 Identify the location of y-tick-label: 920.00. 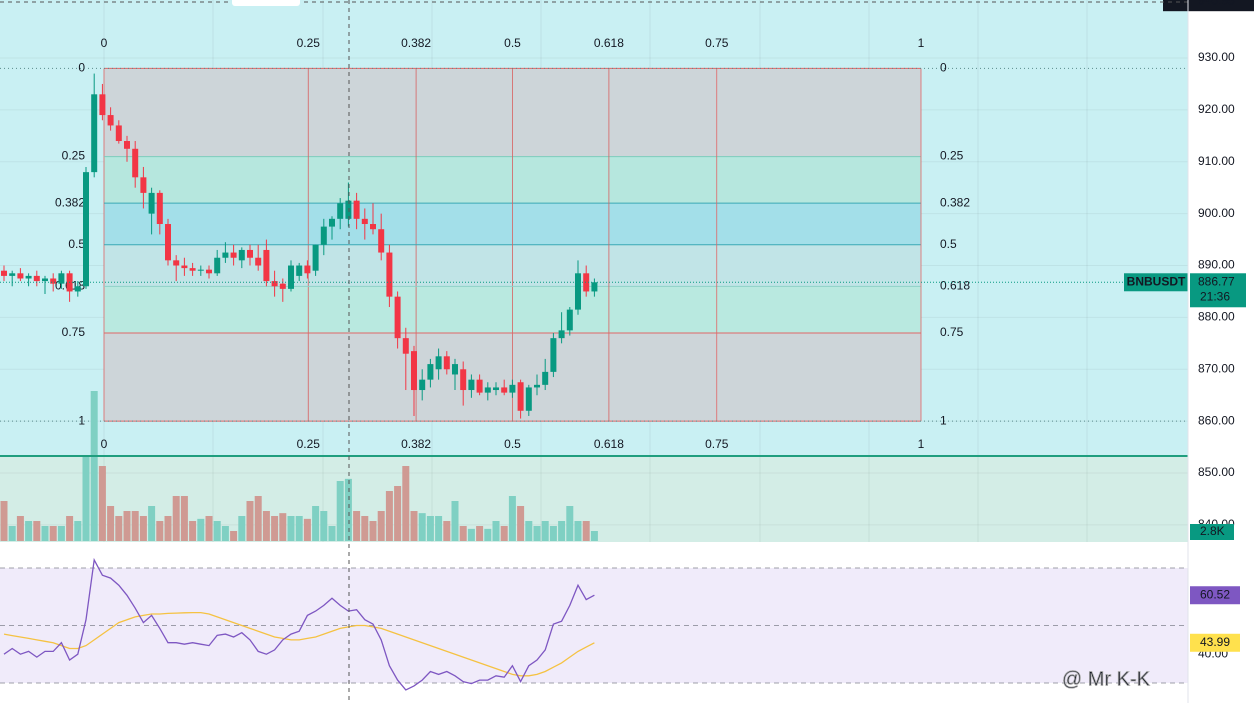
(1216, 109).